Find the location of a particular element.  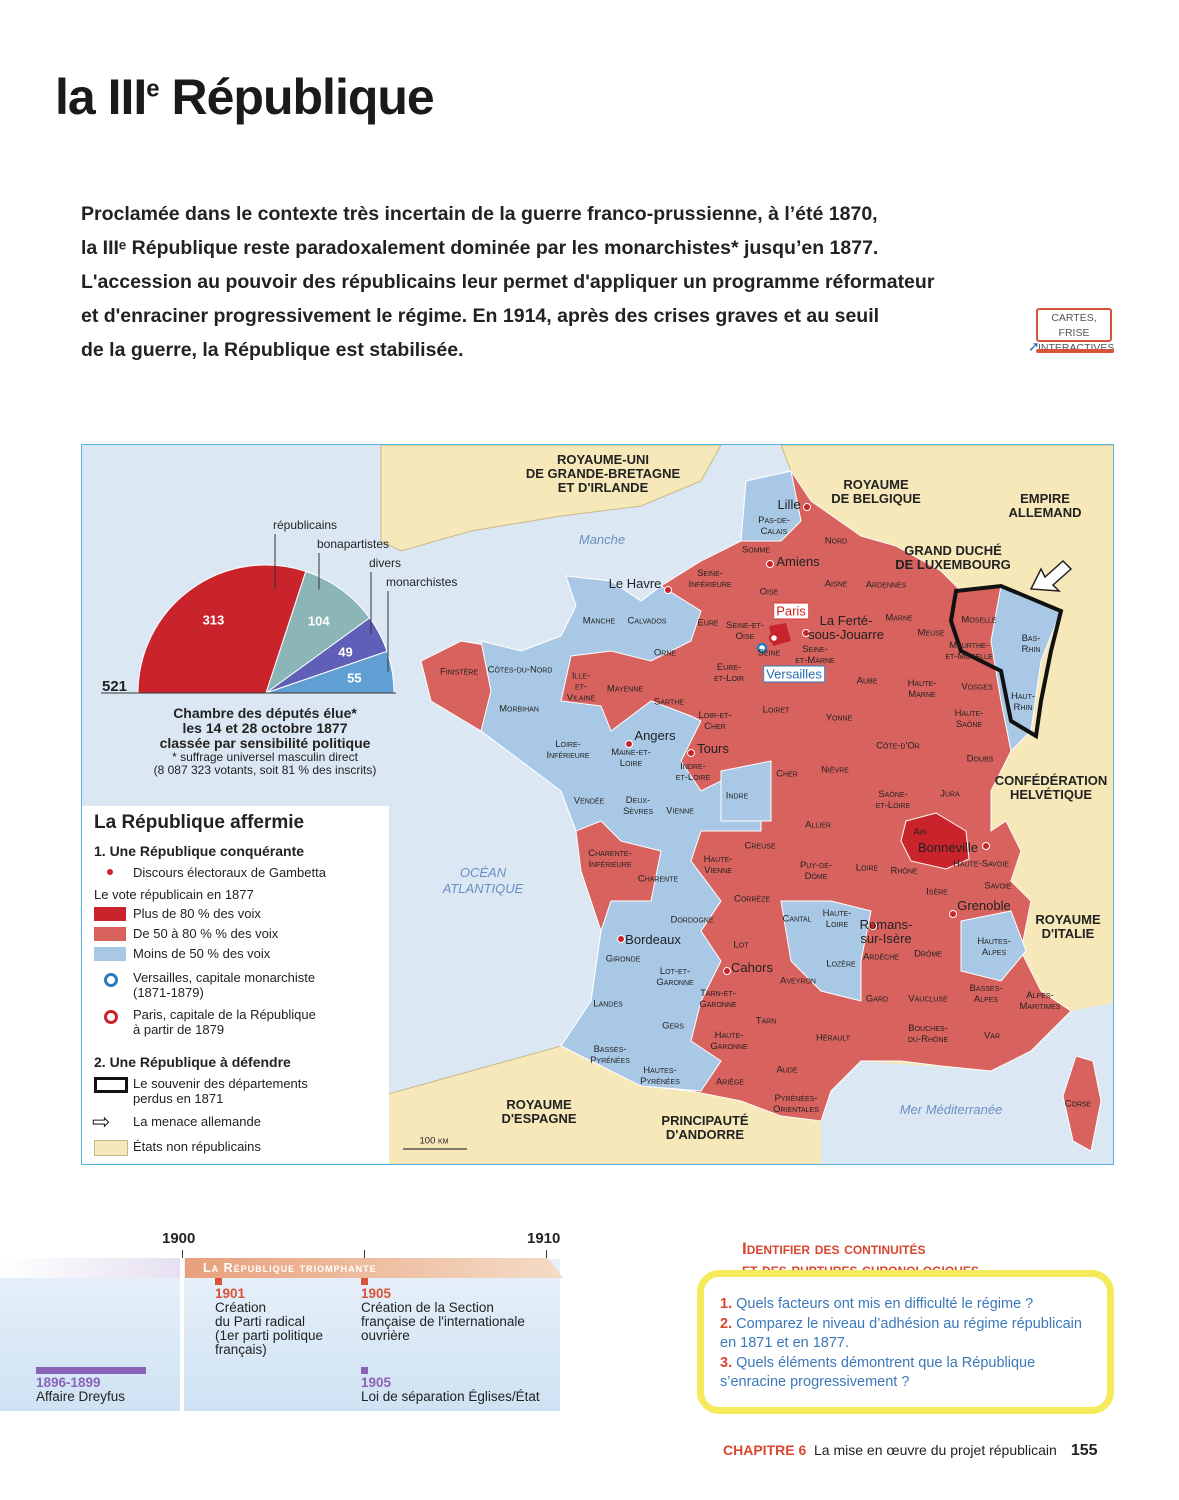

gambetta-dot-icon is located at coordinates (110, 872).